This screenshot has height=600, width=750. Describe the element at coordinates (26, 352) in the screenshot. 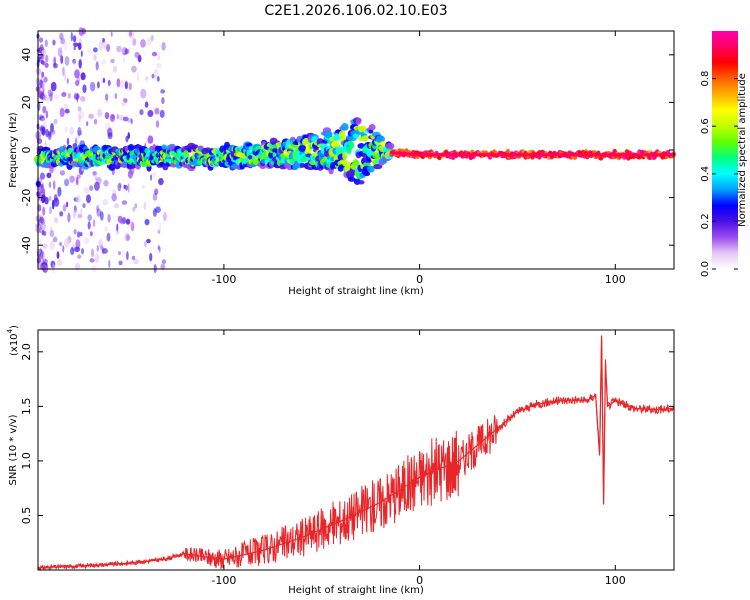

I see `snr-ytick-label: 2.0` at that location.